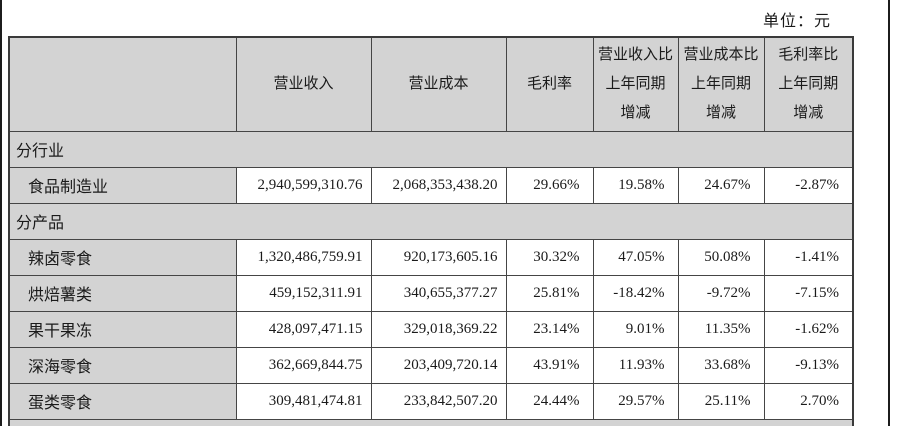  I want to click on page-right-border, so click(889, 213).